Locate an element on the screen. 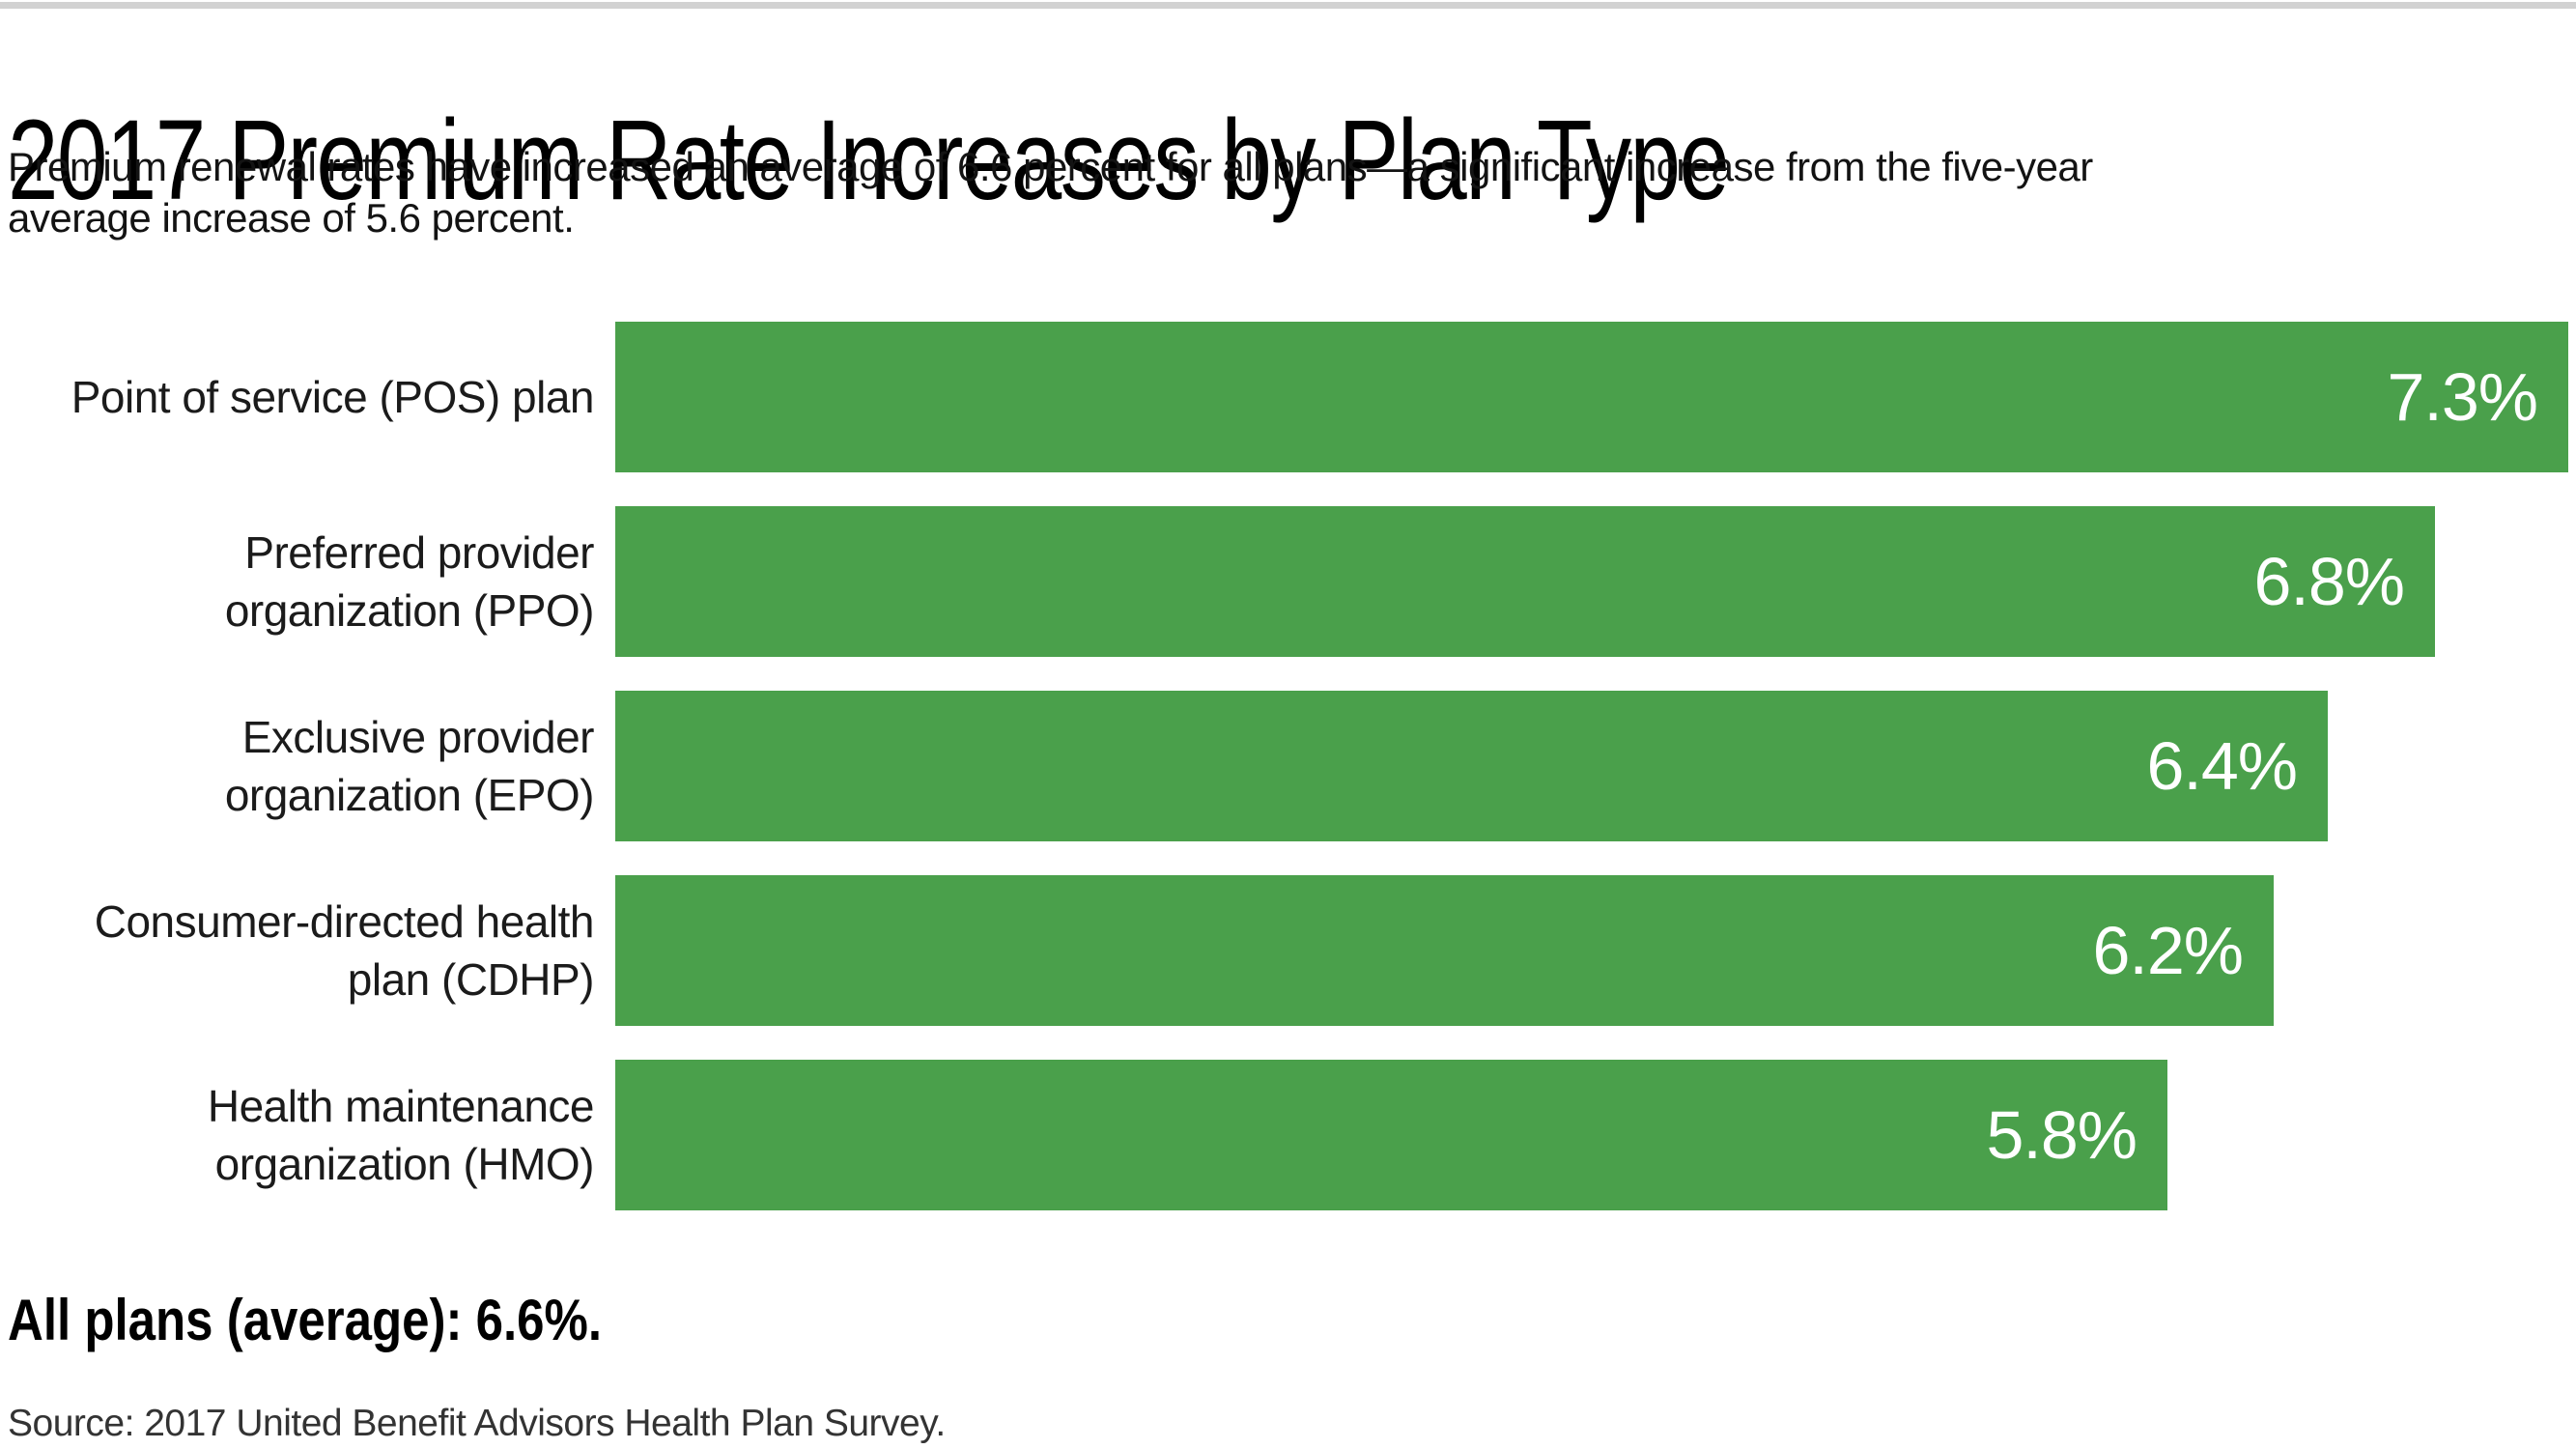 This screenshot has width=2576, height=1449. category-label-line: organization (PPO) is located at coordinates (409, 610).